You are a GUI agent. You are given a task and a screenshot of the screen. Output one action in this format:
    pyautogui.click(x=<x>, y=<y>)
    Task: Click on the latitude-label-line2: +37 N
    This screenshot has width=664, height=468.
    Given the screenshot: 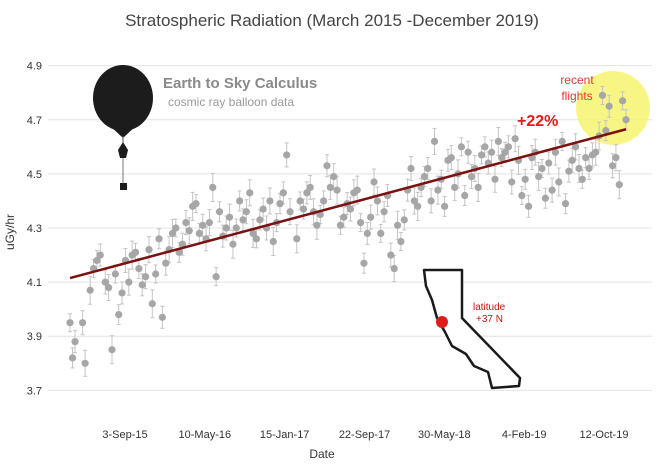 What is the action you would take?
    pyautogui.click(x=489, y=319)
    